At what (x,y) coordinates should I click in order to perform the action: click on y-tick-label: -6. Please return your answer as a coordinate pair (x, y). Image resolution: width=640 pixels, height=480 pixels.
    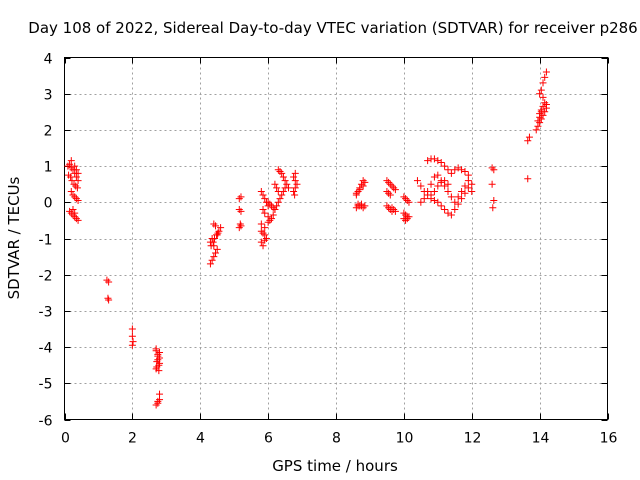
    Looking at the image, I should click on (46, 422).